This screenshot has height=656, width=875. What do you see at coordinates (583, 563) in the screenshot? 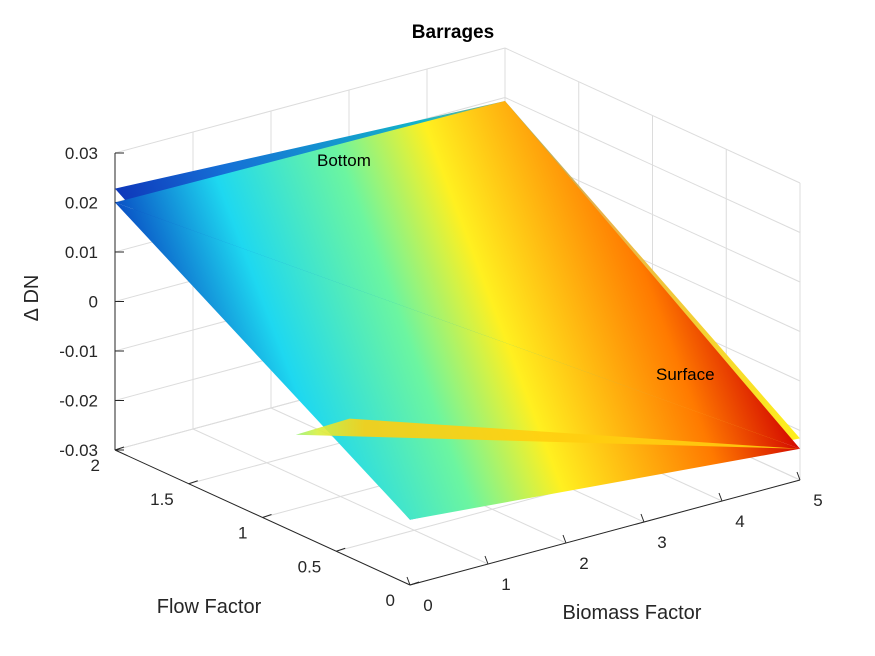
I see `x-tick-label: 2` at bounding box center [583, 563].